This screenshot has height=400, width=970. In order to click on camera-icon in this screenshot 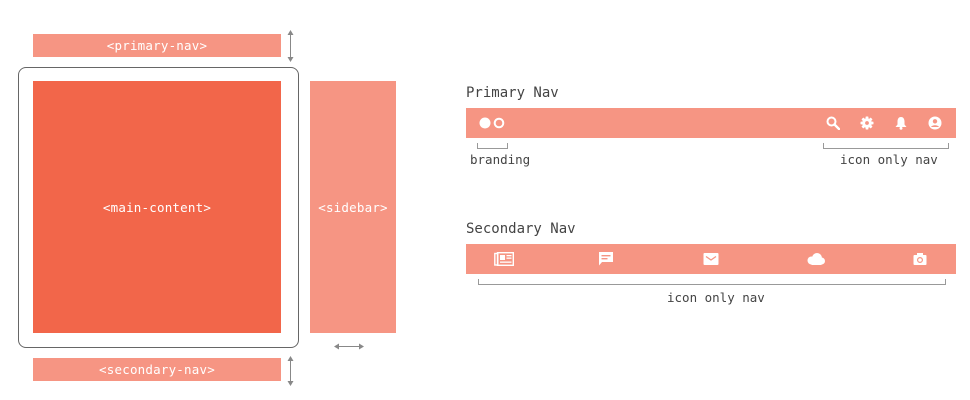, I will do `click(920, 259)`.